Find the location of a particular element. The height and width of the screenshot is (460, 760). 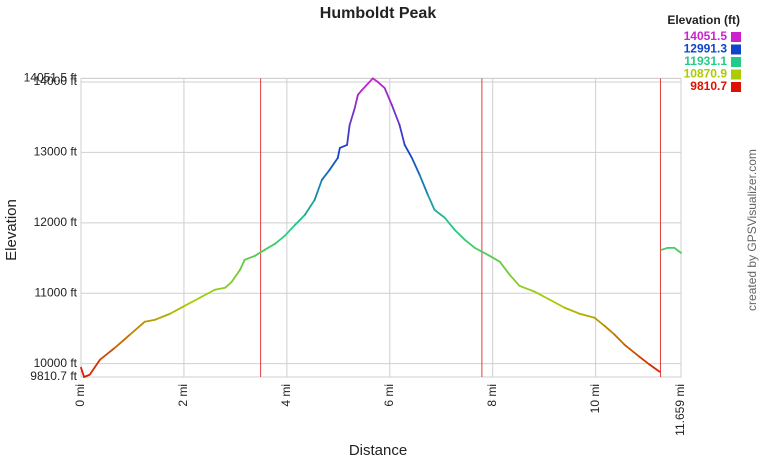

x-tick-label: 11.659 mi is located at coordinates (680, 410).